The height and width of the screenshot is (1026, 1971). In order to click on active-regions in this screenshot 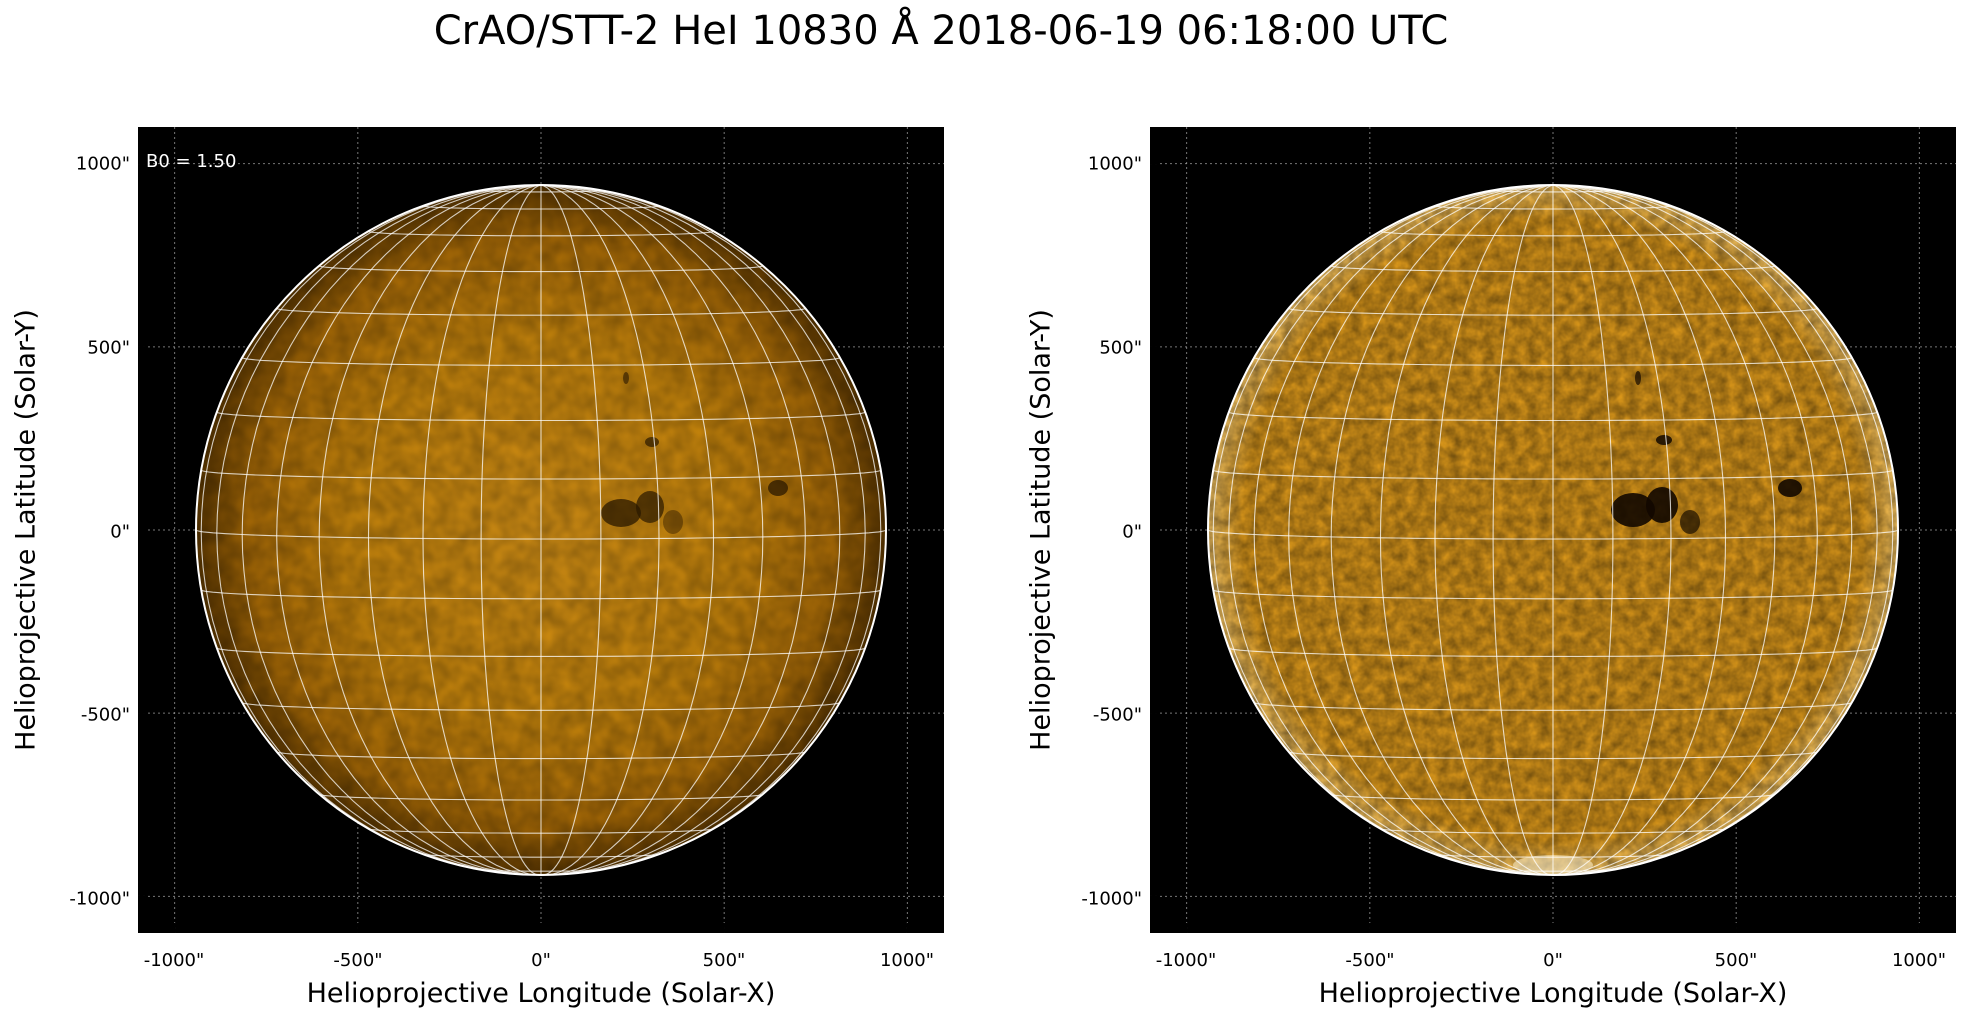, I will do `click(694, 453)`.